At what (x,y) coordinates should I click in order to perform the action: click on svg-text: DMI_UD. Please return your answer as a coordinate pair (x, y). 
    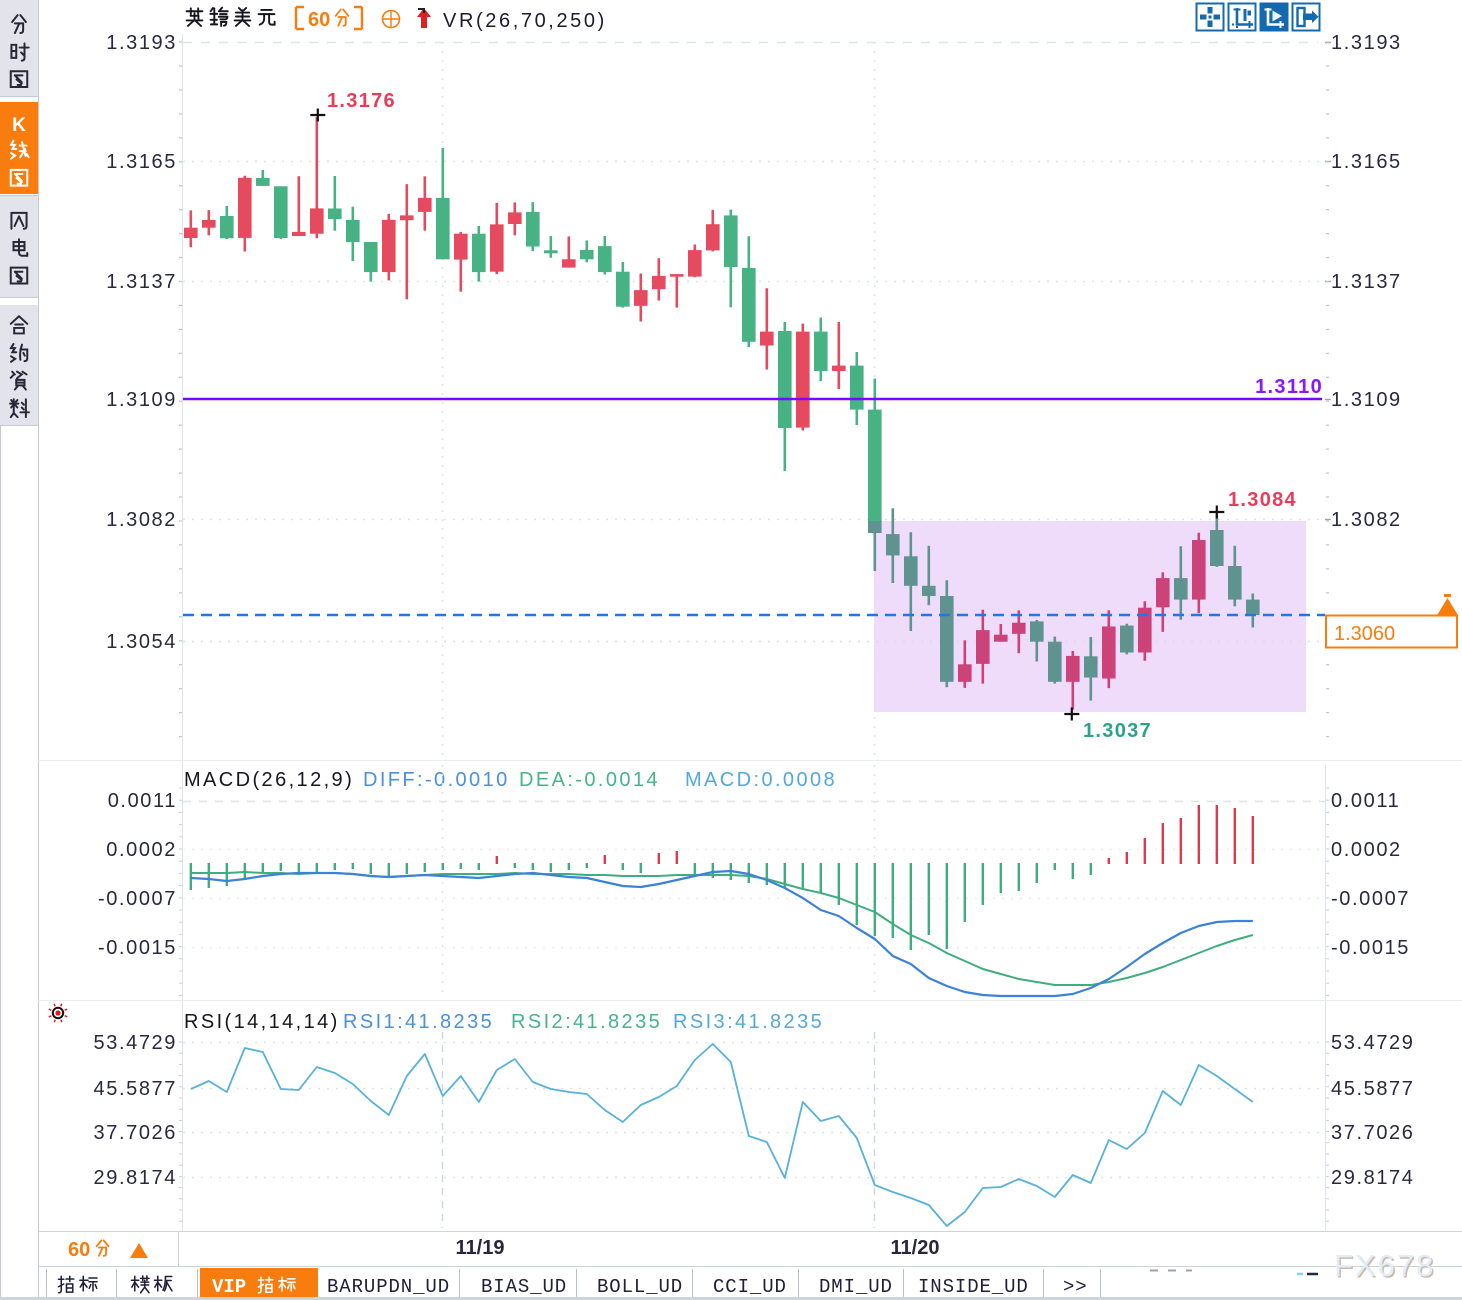
    Looking at the image, I should click on (856, 1287).